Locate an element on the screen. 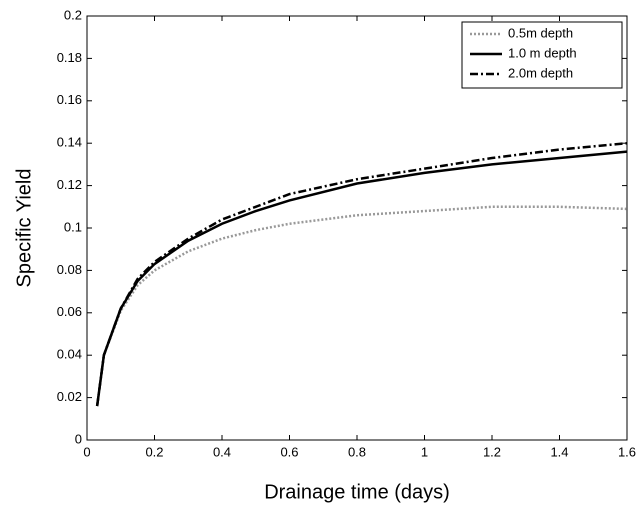 The height and width of the screenshot is (505, 640). x-tick-label: 0 is located at coordinates (86, 451).